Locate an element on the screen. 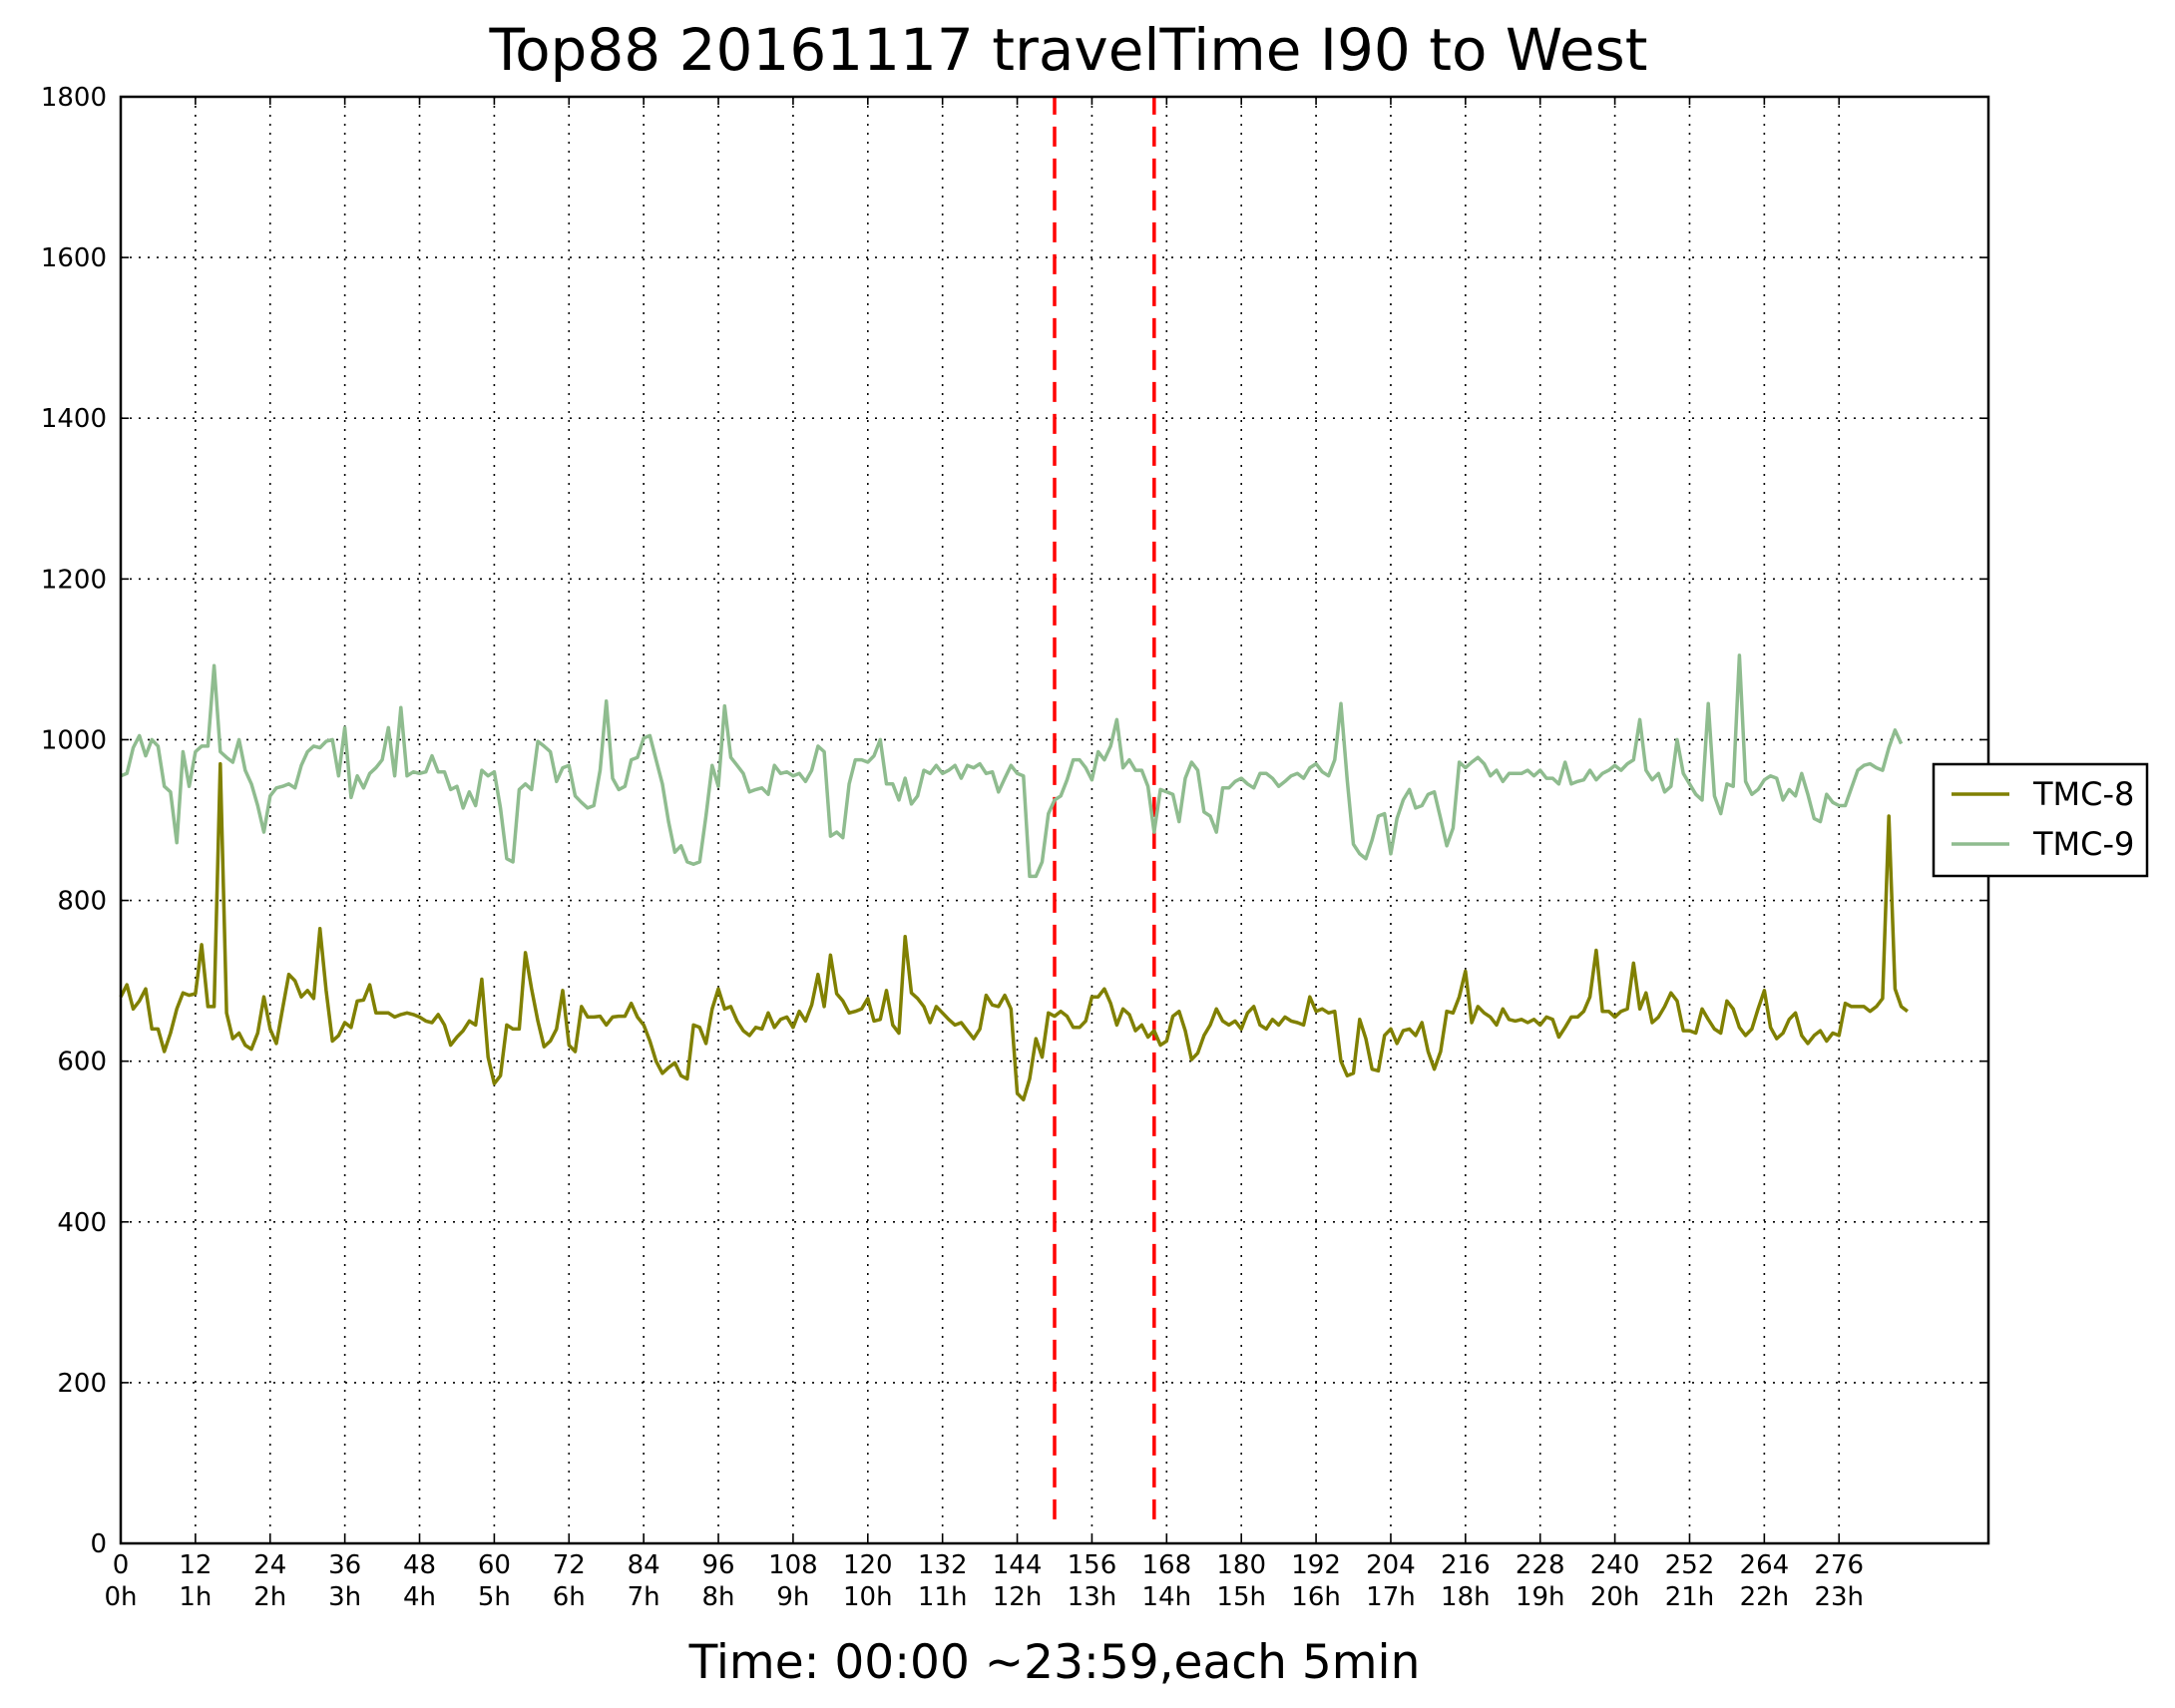  legend: TMC-8 TMC-9 is located at coordinates (2040, 820).